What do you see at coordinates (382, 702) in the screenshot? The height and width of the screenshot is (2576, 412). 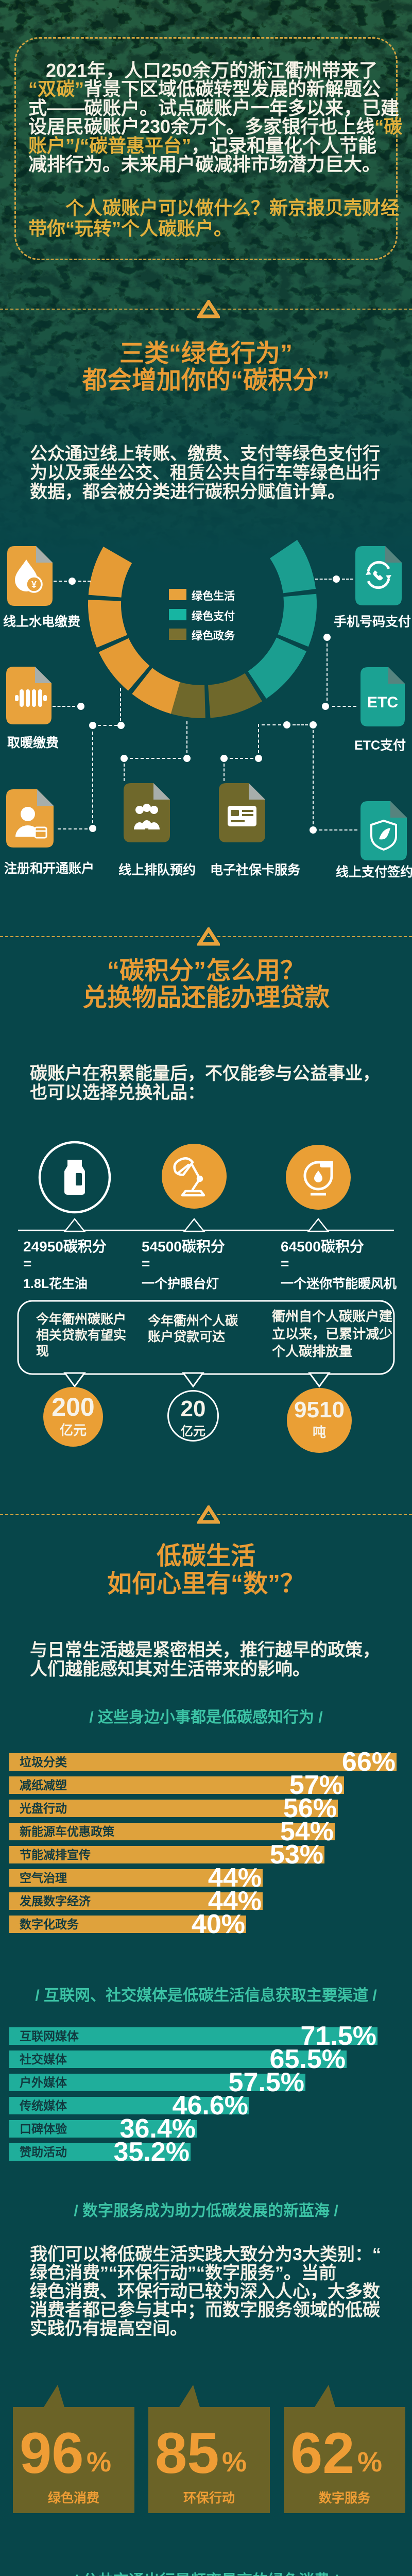 I see `svg-text: ETC` at bounding box center [382, 702].